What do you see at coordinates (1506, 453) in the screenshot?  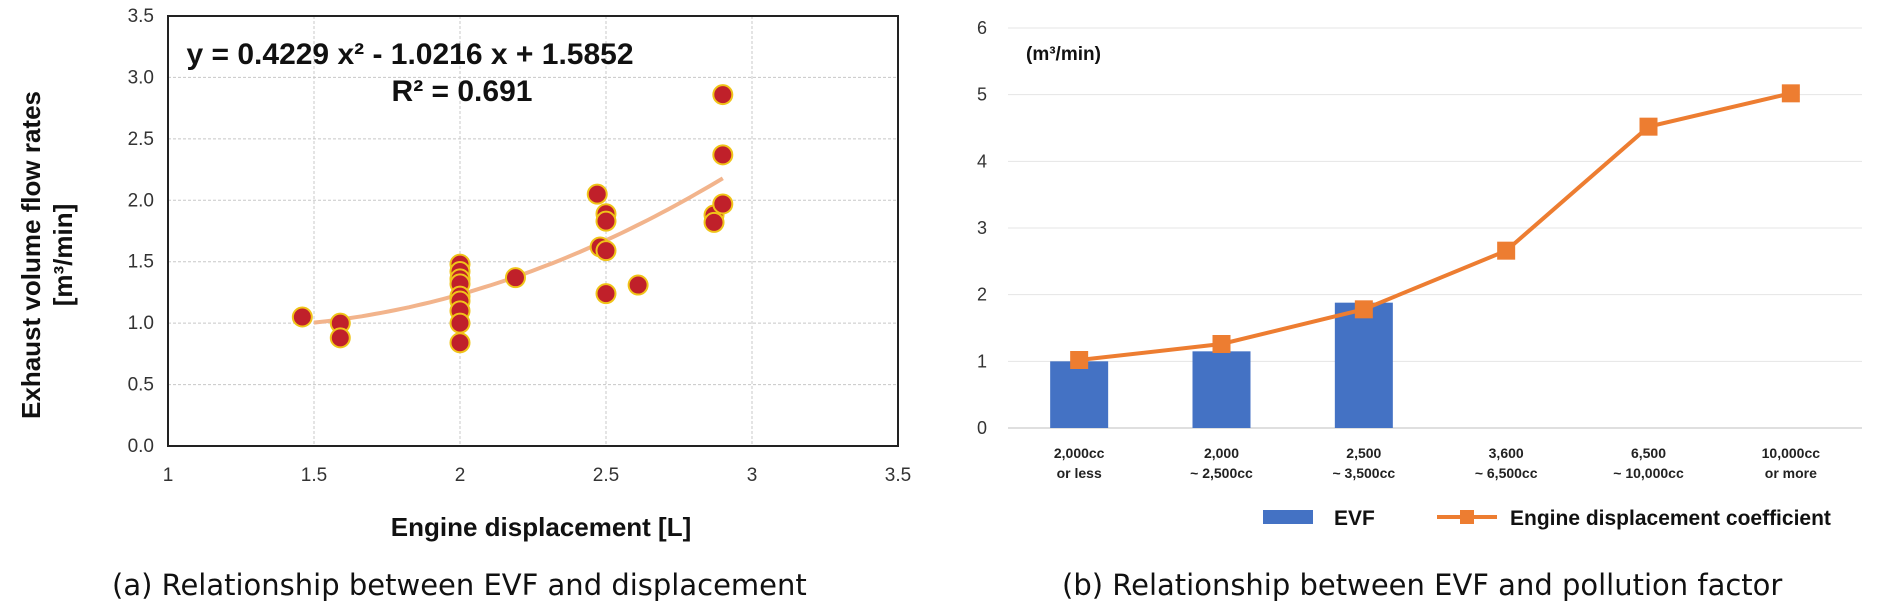 I see `chart-b-category-label: 3,600` at bounding box center [1506, 453].